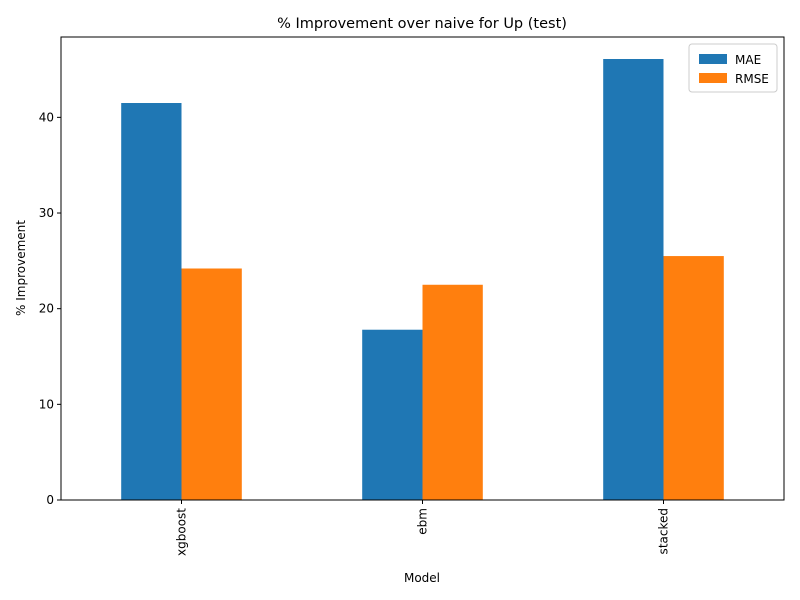 This screenshot has width=800, height=600. Describe the element at coordinates (752, 79) in the screenshot. I see `legend-label-rmse: RMSE` at that location.